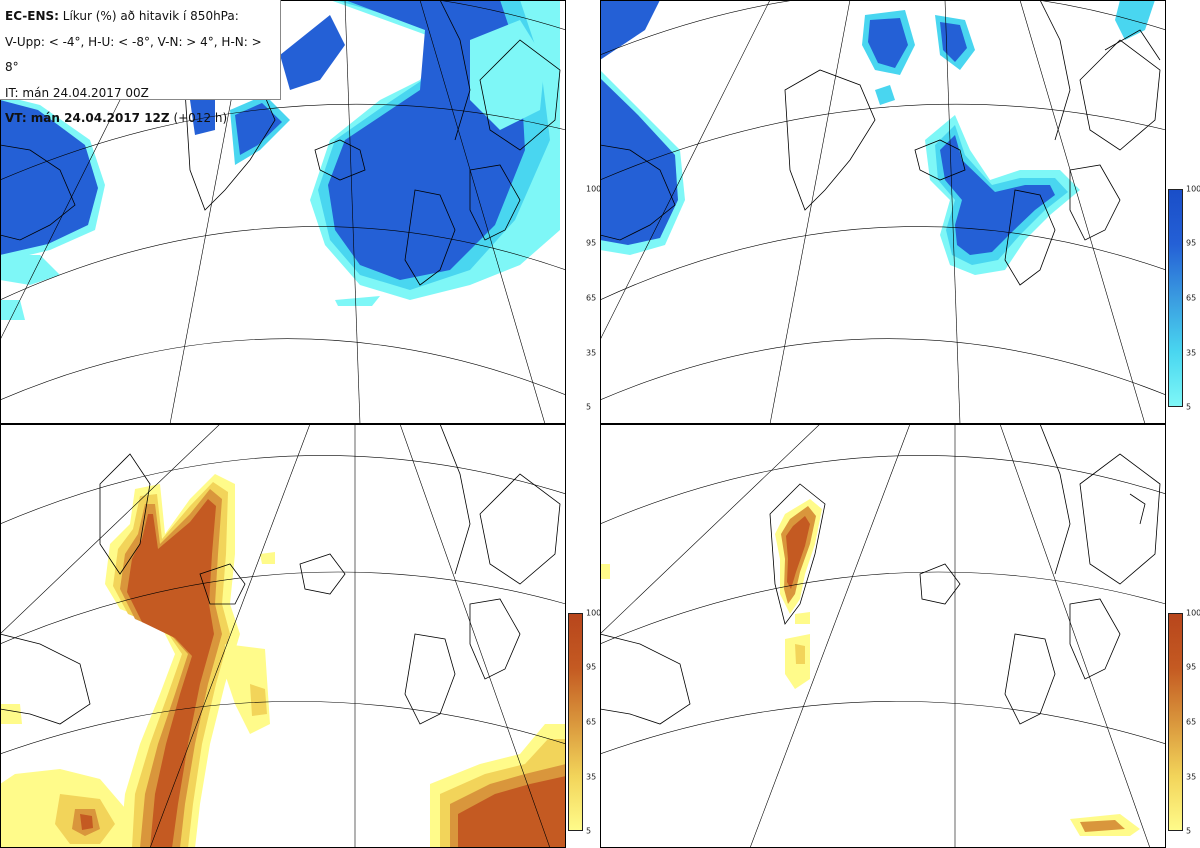 The height and width of the screenshot is (848, 1200). What do you see at coordinates (77, 92) in the screenshot?
I see `legend-issue-time: IT: mán 24.04.2017 00Z` at bounding box center [77, 92].